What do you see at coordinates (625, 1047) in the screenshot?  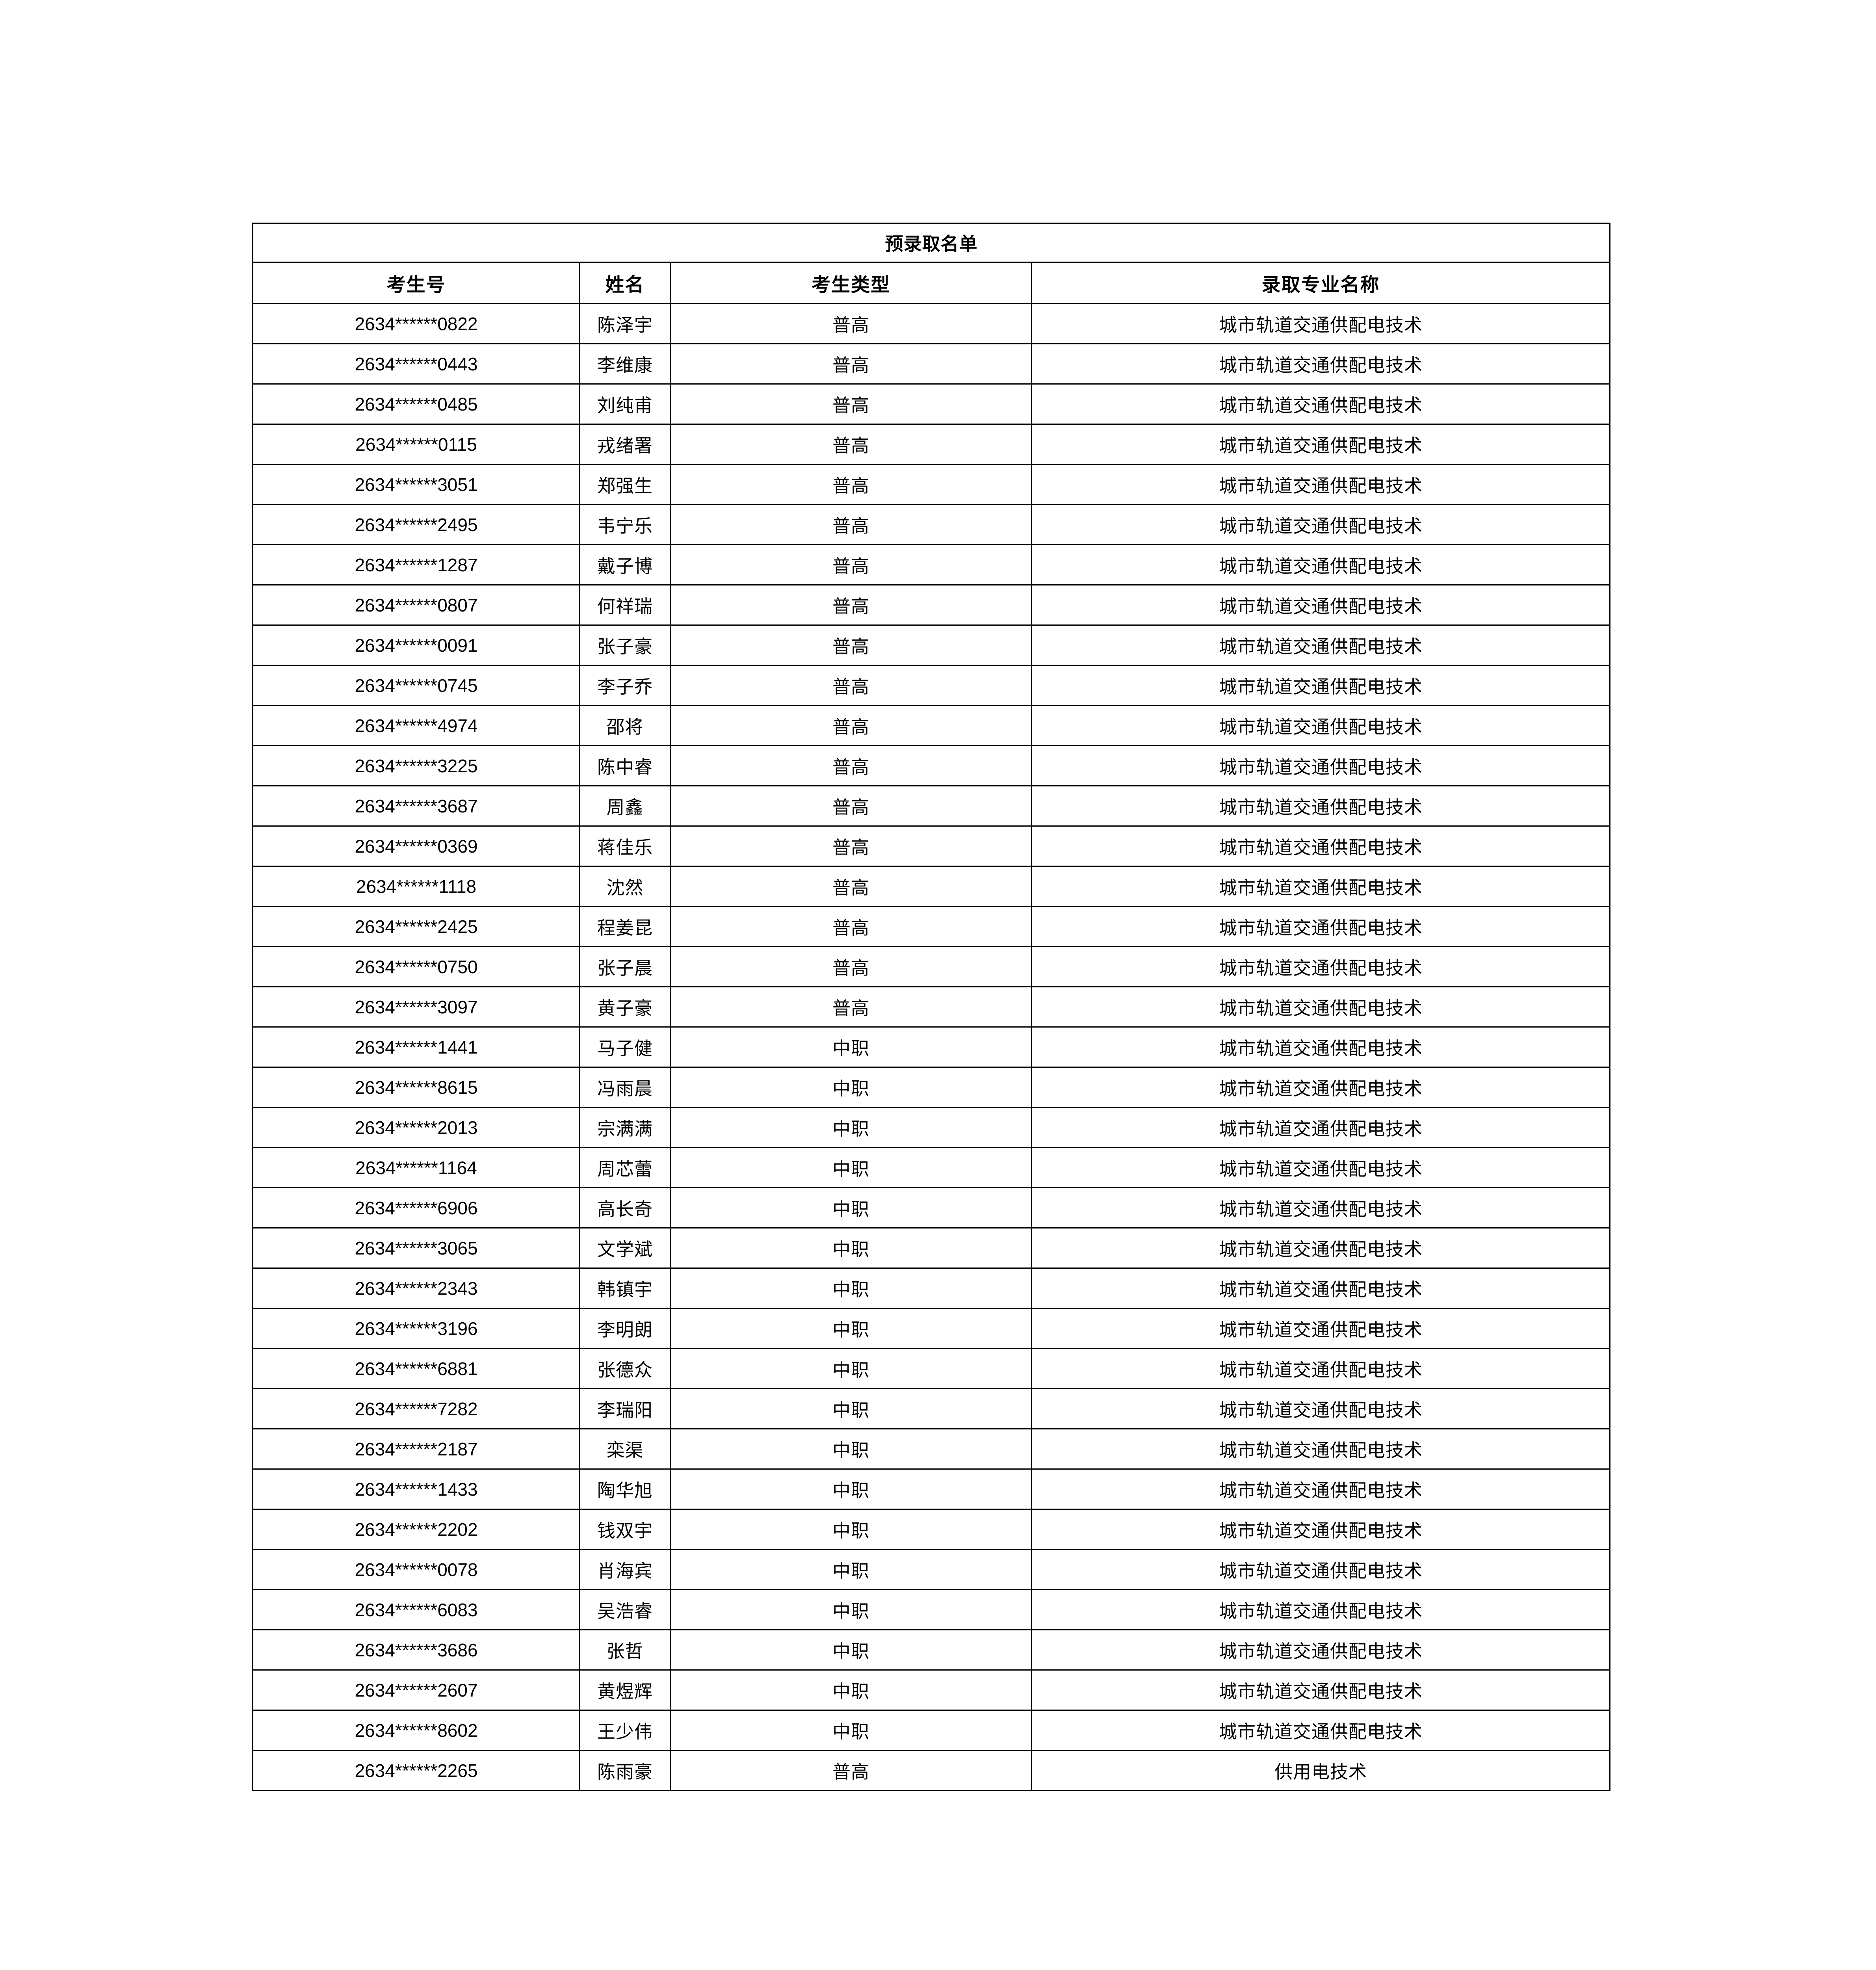 I see `cell-candidate-name: 马子健` at bounding box center [625, 1047].